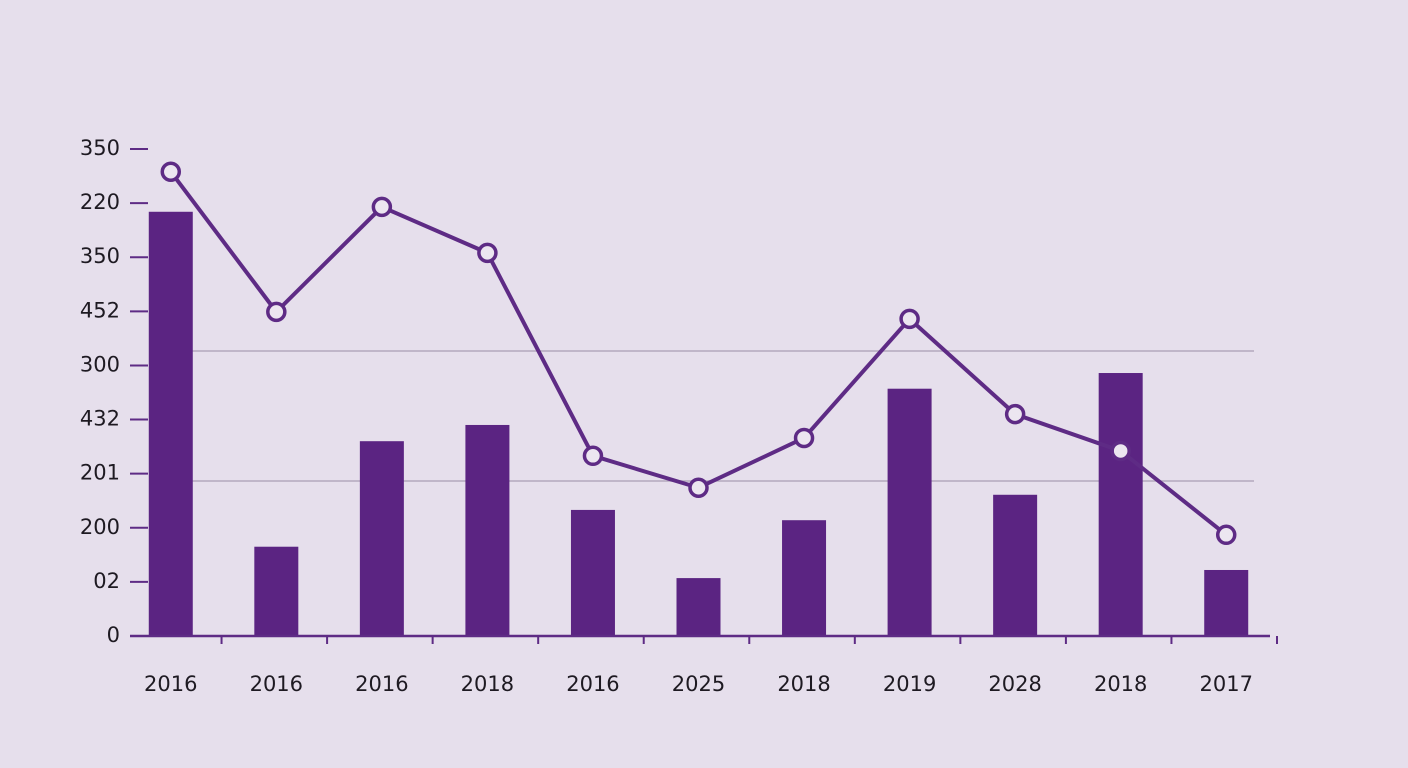 The image size is (1408, 768). What do you see at coordinates (100, 473) in the screenshot?
I see `y-tick-label: 201` at bounding box center [100, 473].